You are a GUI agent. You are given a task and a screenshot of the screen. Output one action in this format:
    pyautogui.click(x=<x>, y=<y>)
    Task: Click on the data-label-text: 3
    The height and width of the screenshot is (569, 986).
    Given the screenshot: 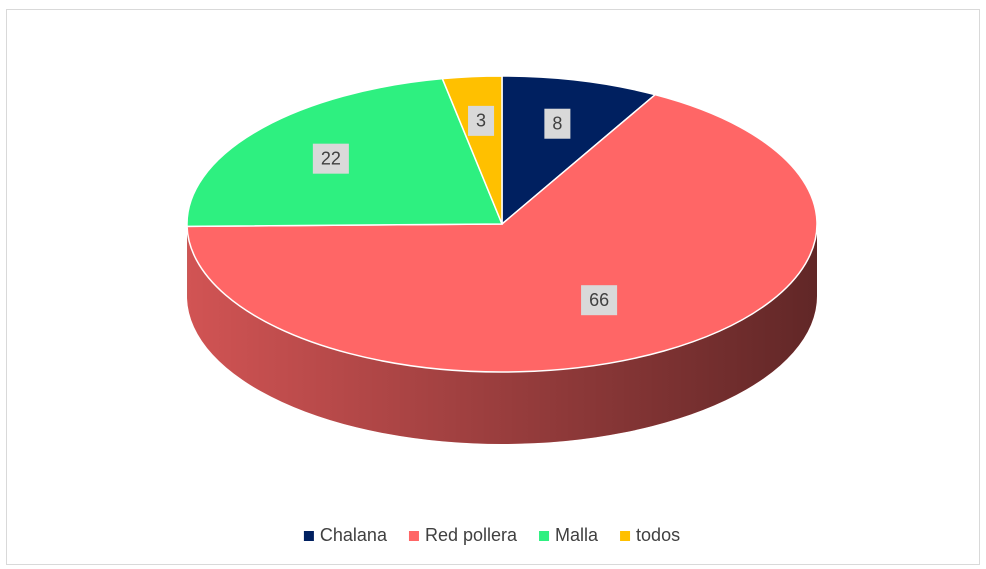 What is the action you would take?
    pyautogui.click(x=481, y=121)
    